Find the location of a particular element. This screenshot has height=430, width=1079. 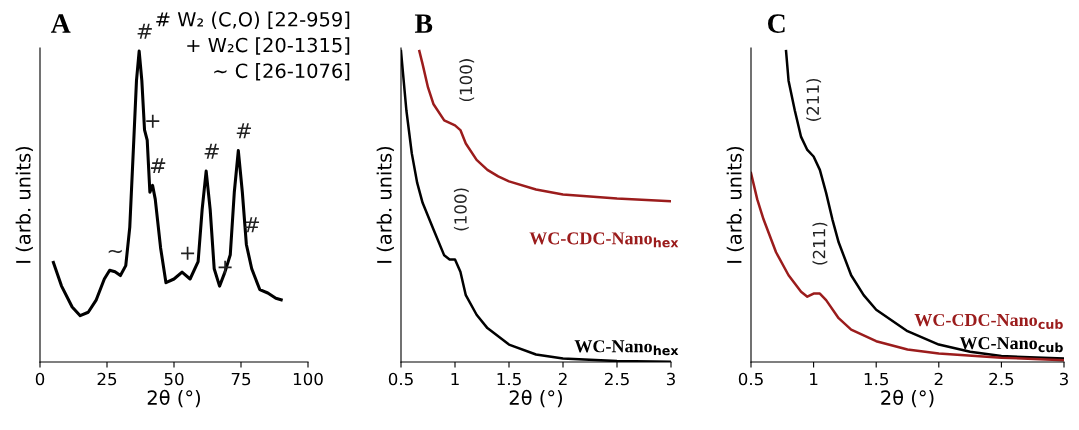

chart-title: C is located at coordinates (776, 23).